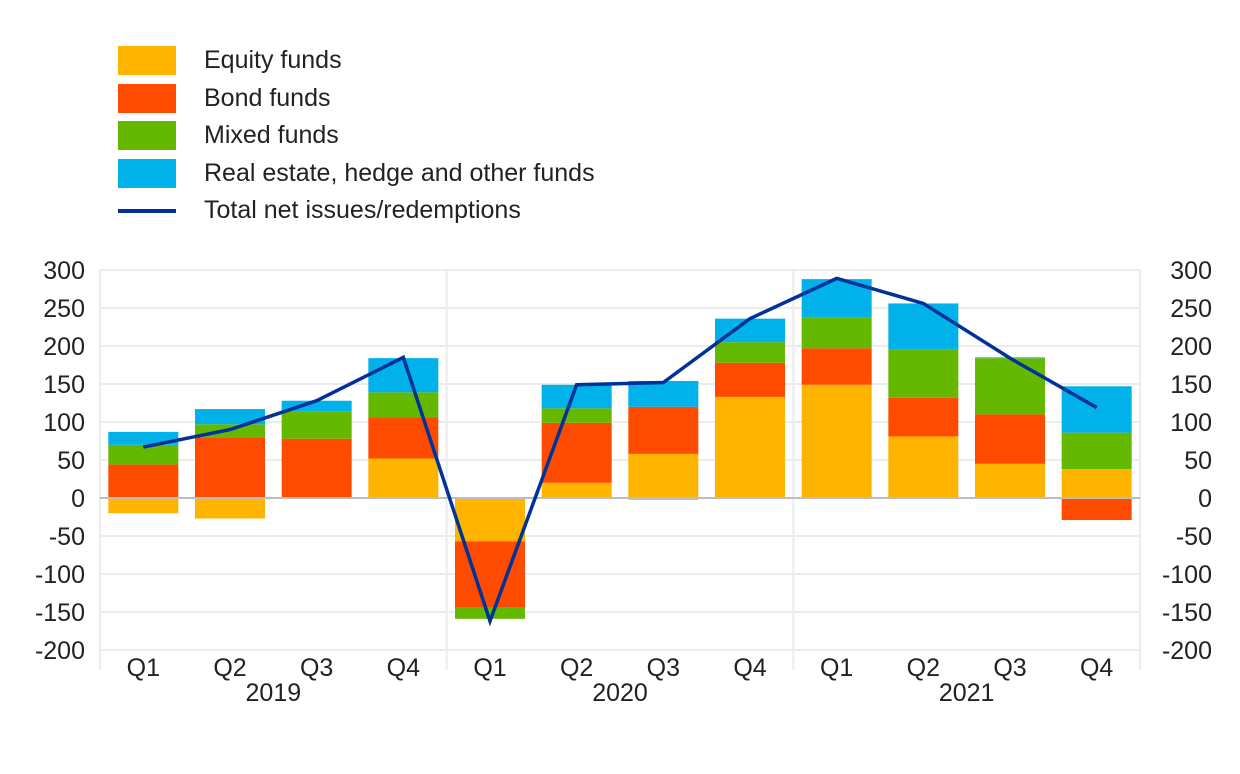 The image size is (1240, 774). Describe the element at coordinates (1187, 651) in the screenshot. I see `y-tick-label-right: -200` at that location.